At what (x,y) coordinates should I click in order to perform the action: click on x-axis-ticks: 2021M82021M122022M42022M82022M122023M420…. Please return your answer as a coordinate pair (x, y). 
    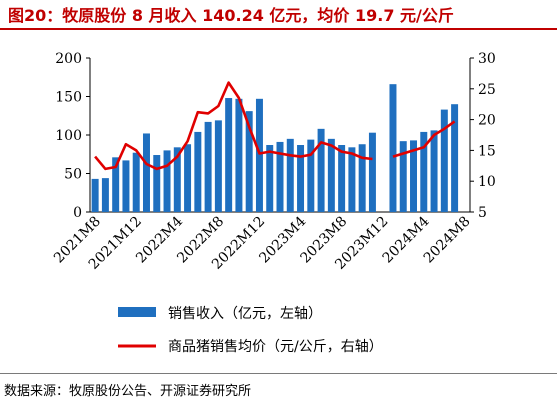
    Looking at the image, I should click on (262, 242).